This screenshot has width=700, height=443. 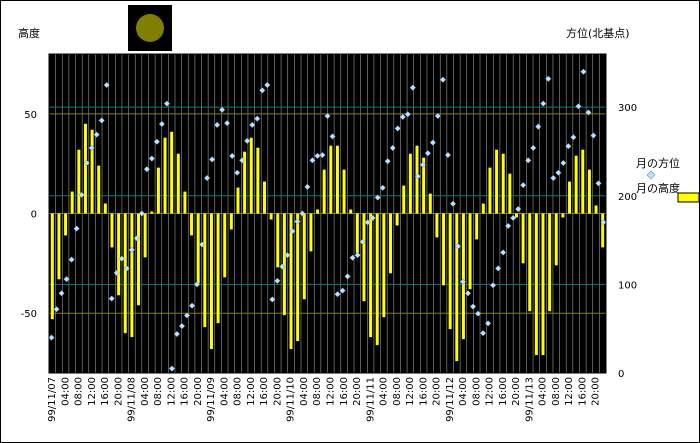 What do you see at coordinates (34, 215) in the screenshot?
I see `left-tick-label: 0` at bounding box center [34, 215].